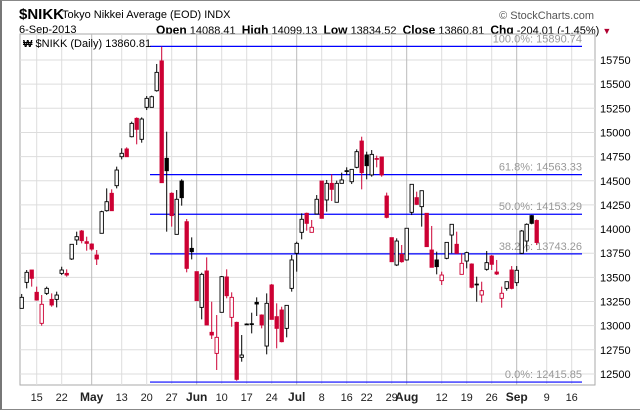 Image resolution: width=640 pixels, height=410 pixels. What do you see at coordinates (147, 398) in the screenshot?
I see `x-tick-label: 20` at bounding box center [147, 398].